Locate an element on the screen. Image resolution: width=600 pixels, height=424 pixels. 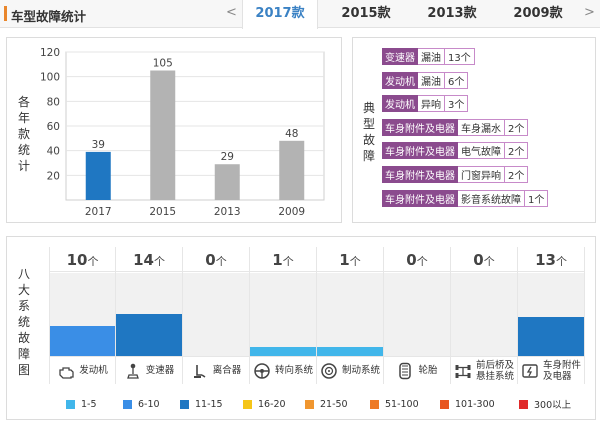
system-footer: 车身附件 及电器 is located at coordinates (551, 370).